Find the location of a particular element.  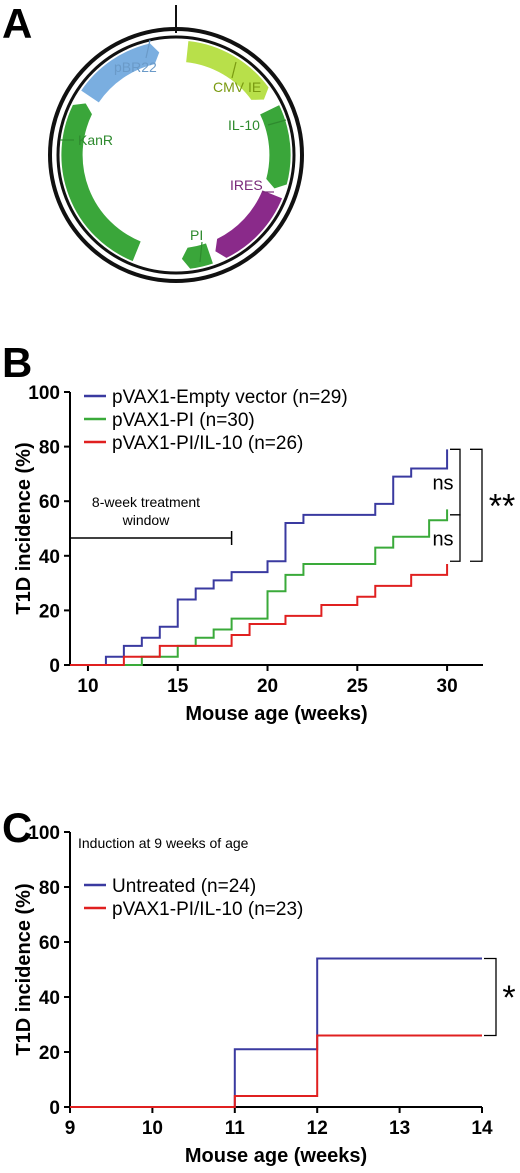

plasmid-map: pBR22 CMV IE IL-10 IRES PI KanR is located at coordinates (176, 144).